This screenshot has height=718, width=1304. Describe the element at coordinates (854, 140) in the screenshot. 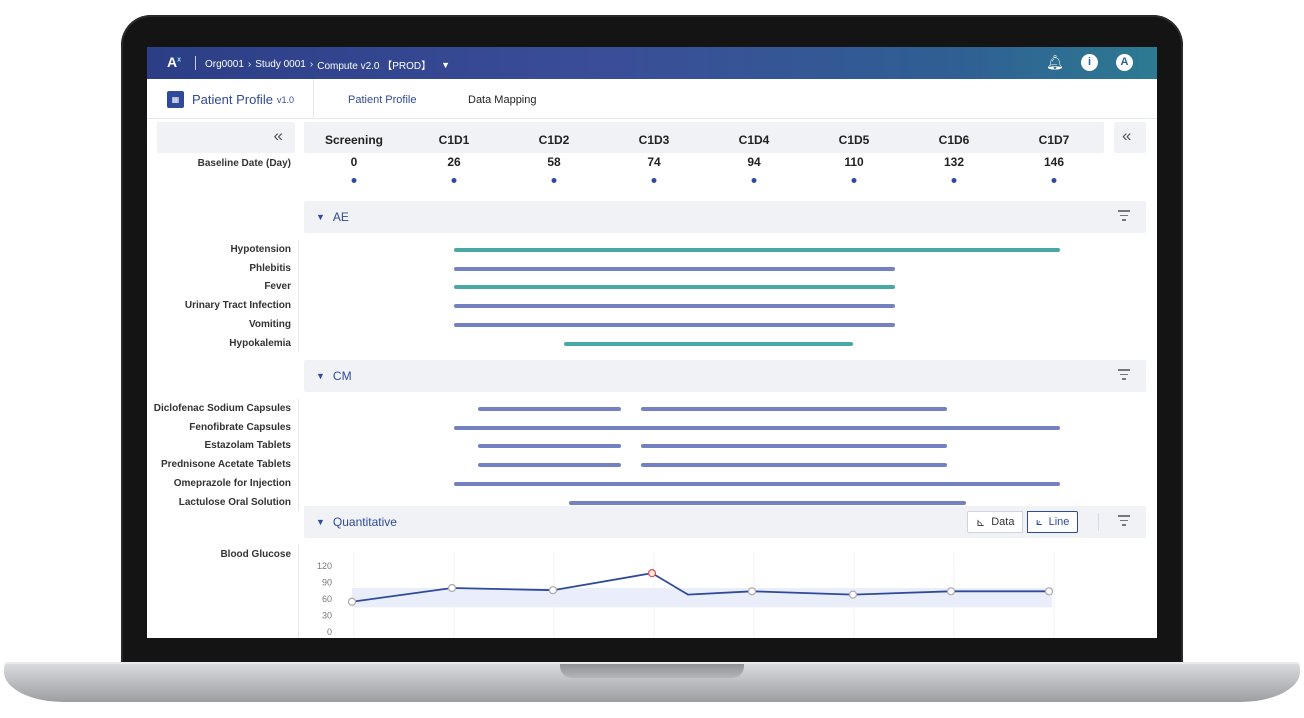

I see `visit-label: C1D5` at that location.